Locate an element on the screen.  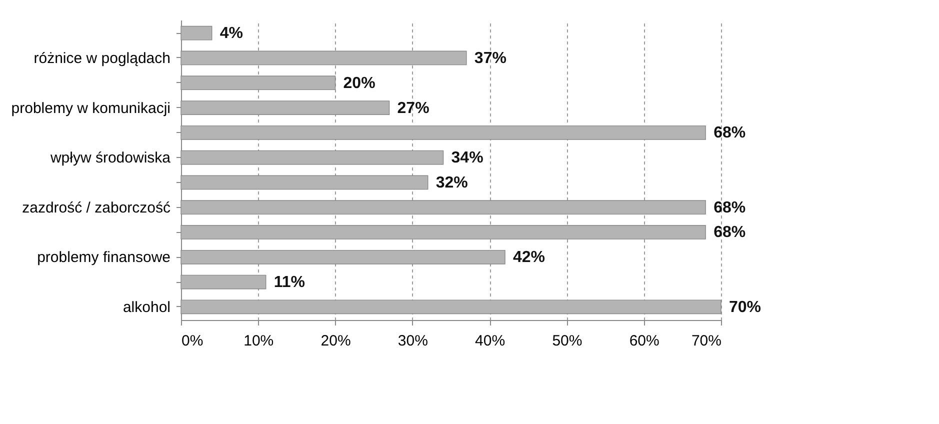
data-label: 70% is located at coordinates (745, 307).